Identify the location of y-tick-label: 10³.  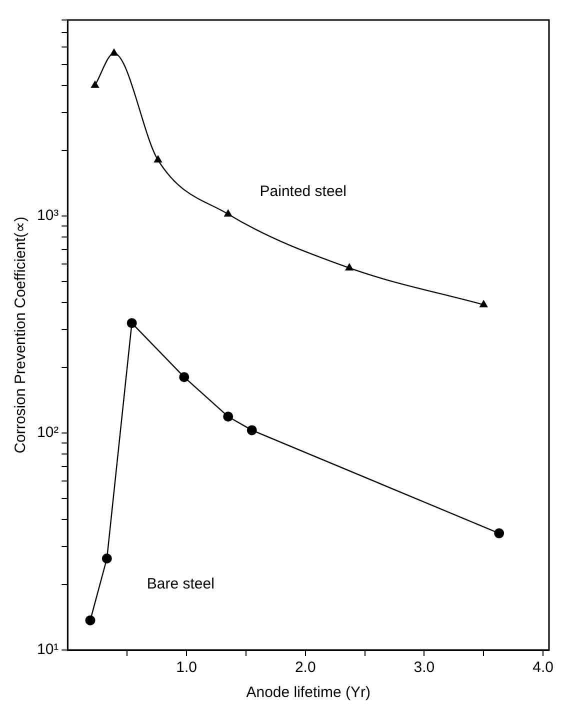
(47, 215).